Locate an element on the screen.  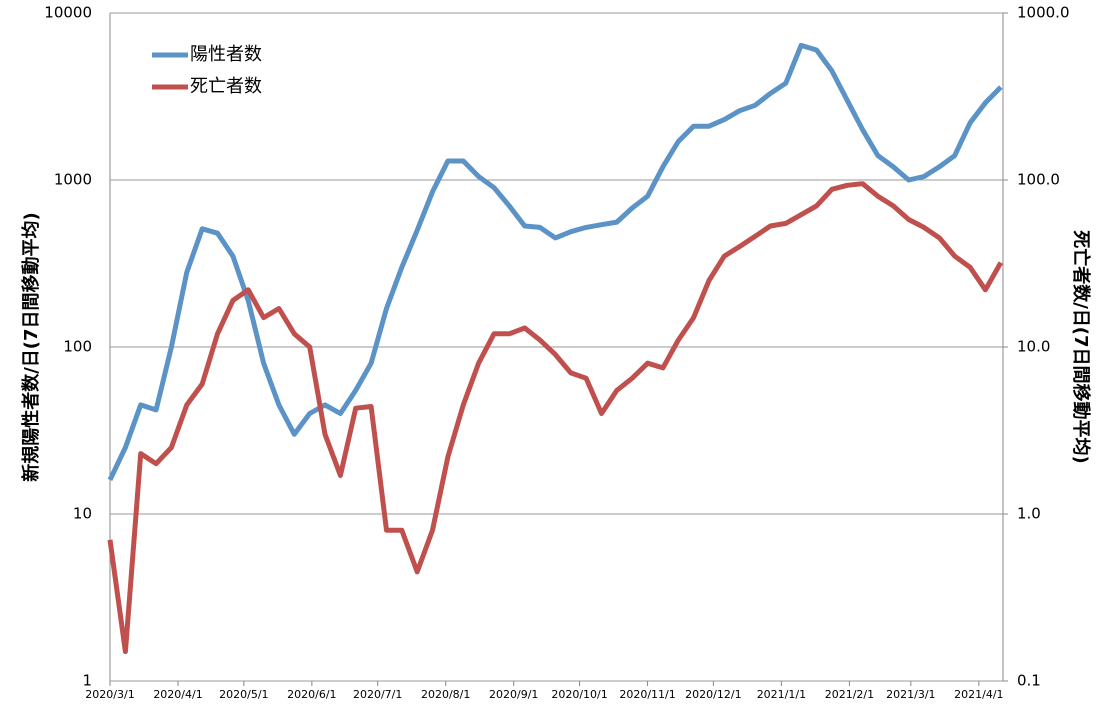
x-tick-label: 2021/2/1 is located at coordinates (849, 694).